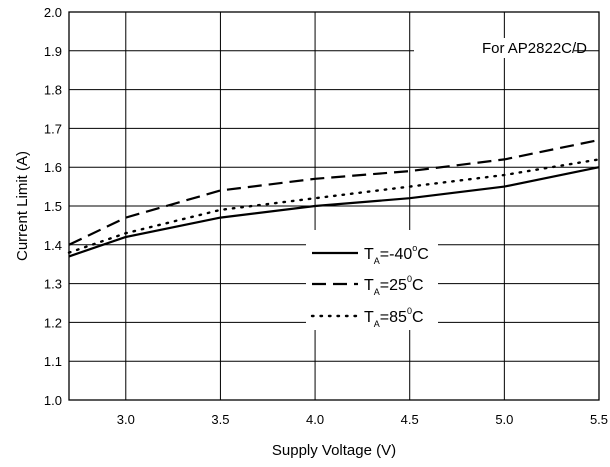  I want to click on x-axis-label: Supply Voltage (V), so click(334, 450).